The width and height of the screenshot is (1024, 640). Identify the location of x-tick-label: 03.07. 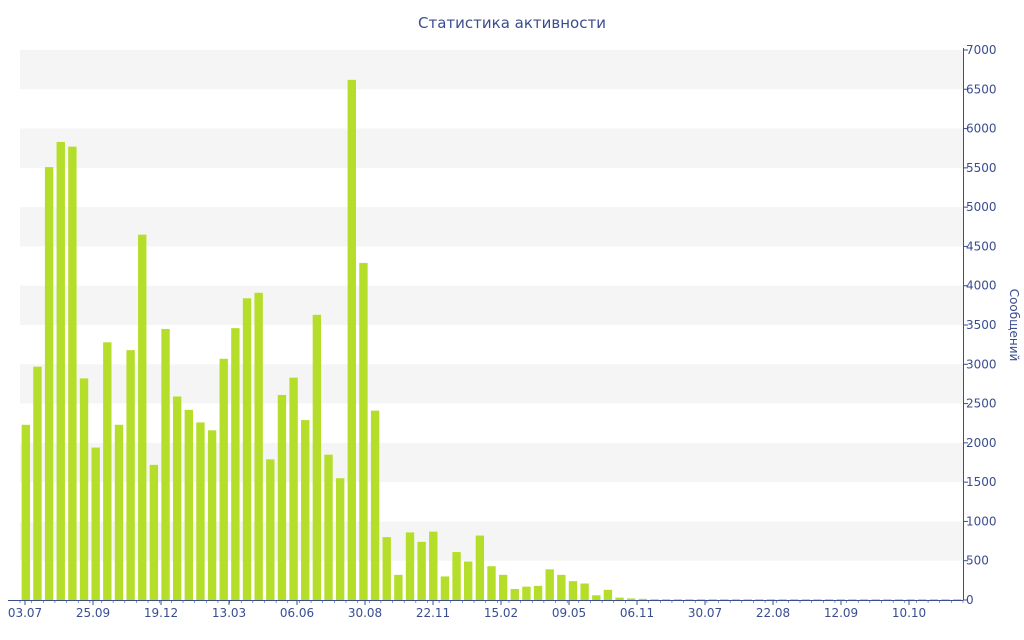
(25, 613).